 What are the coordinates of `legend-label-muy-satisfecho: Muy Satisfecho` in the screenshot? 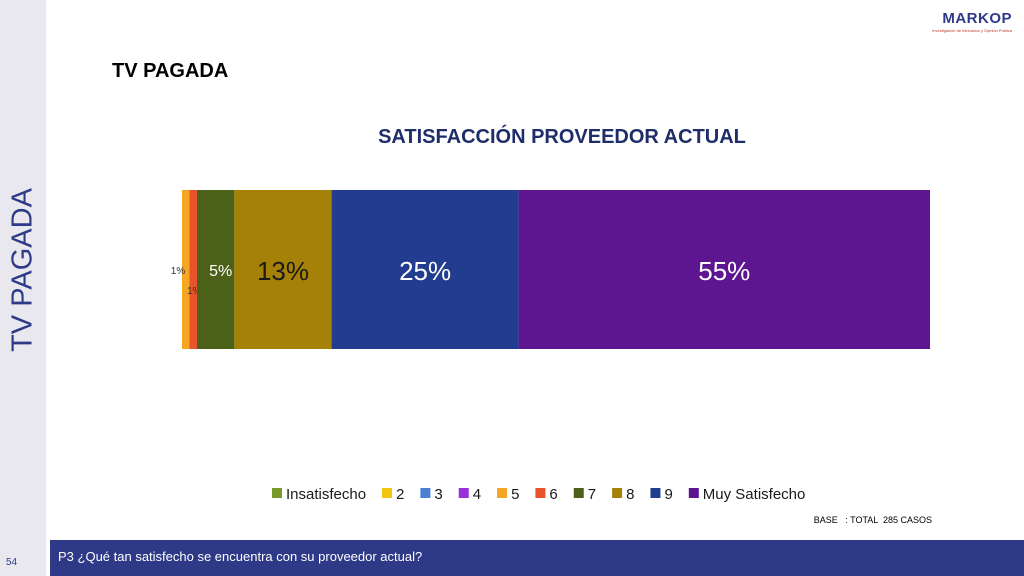 It's located at (754, 494).